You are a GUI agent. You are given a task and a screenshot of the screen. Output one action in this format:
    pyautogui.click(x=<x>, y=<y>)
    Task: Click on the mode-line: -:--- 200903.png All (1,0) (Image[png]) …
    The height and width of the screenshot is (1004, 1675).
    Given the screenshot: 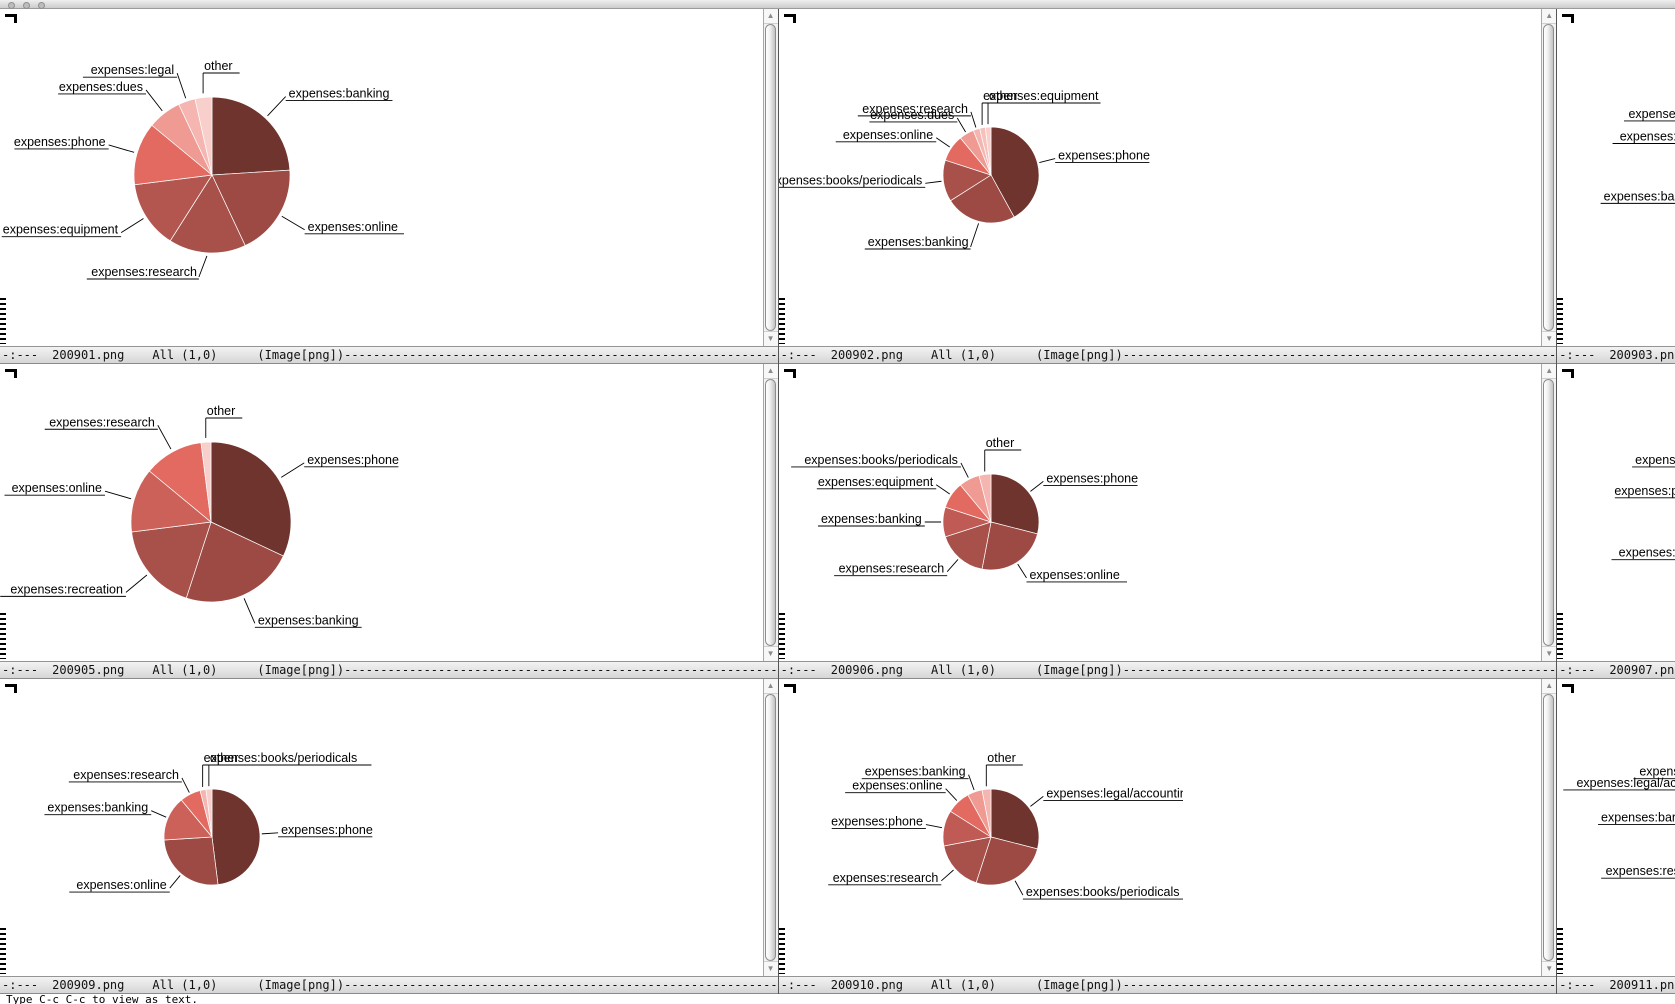 What is the action you would take?
    pyautogui.click(x=1616, y=355)
    